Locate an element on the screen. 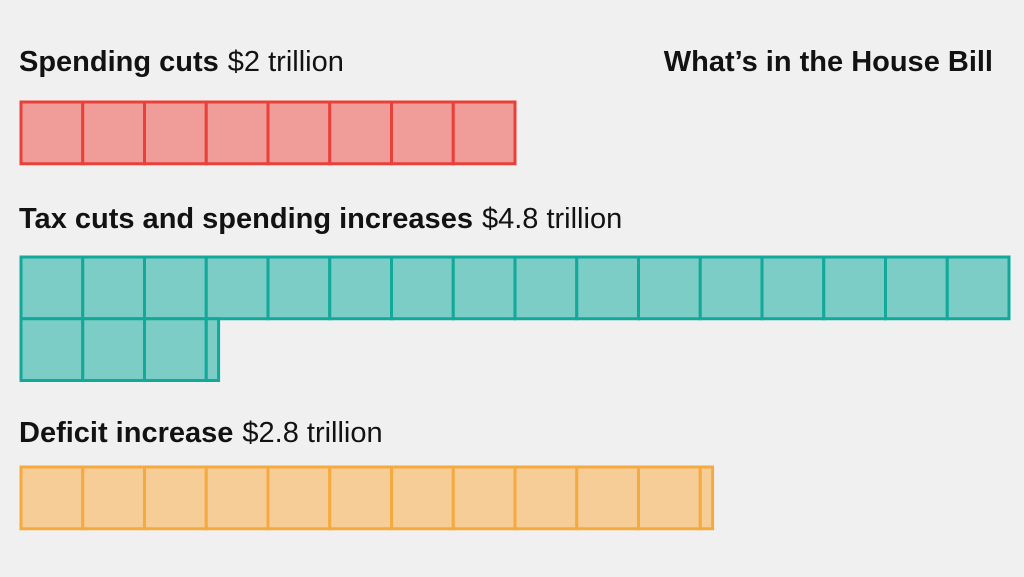  series-label: Deficit increase $2.8 trillion is located at coordinates (201, 433).